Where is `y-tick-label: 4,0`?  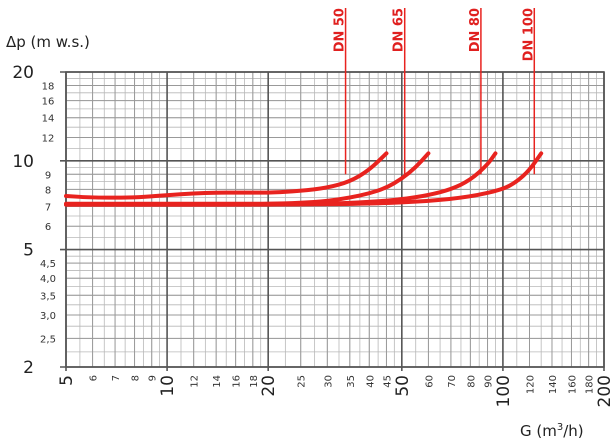 y-tick-label: 4,0 is located at coordinates (48, 279).